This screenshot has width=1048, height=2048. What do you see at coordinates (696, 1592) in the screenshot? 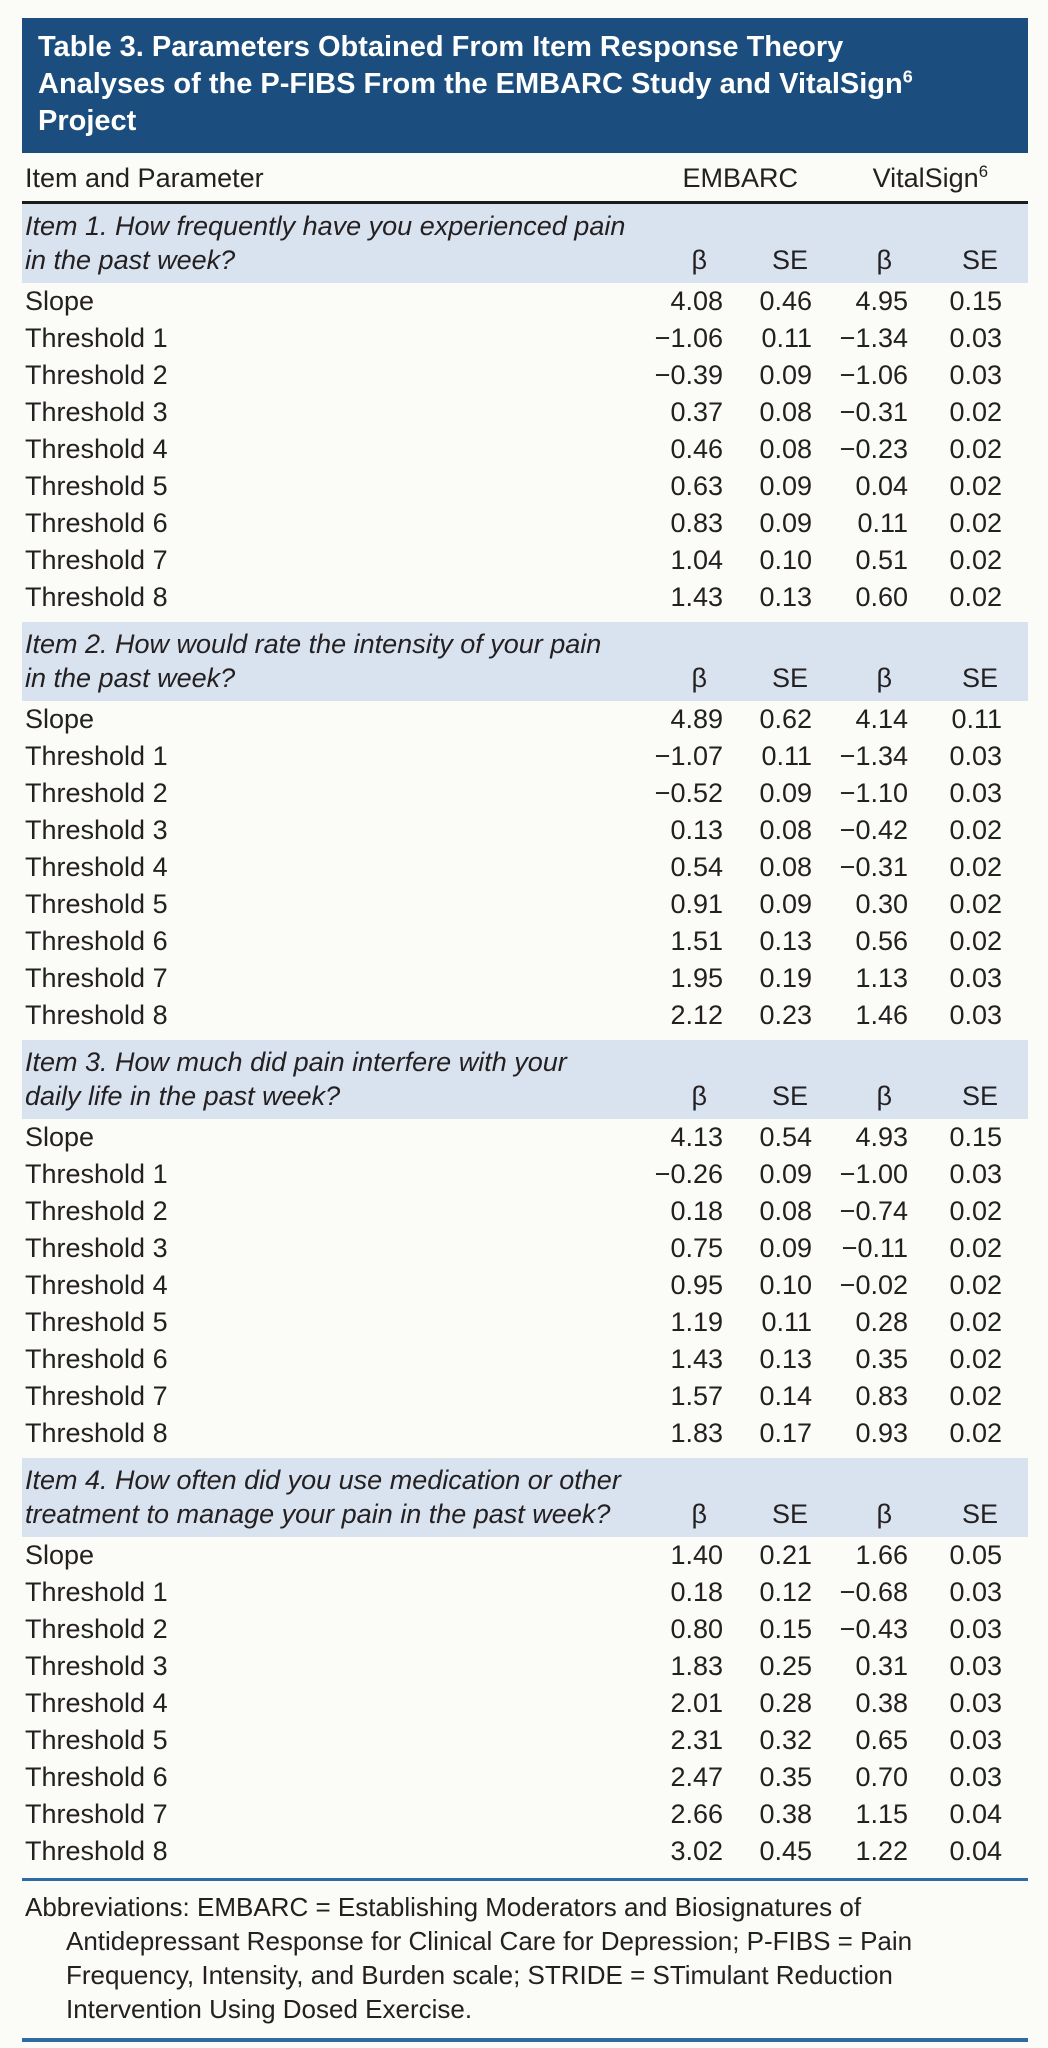
I see `embarc-beta-value: 0.18` at bounding box center [696, 1592].